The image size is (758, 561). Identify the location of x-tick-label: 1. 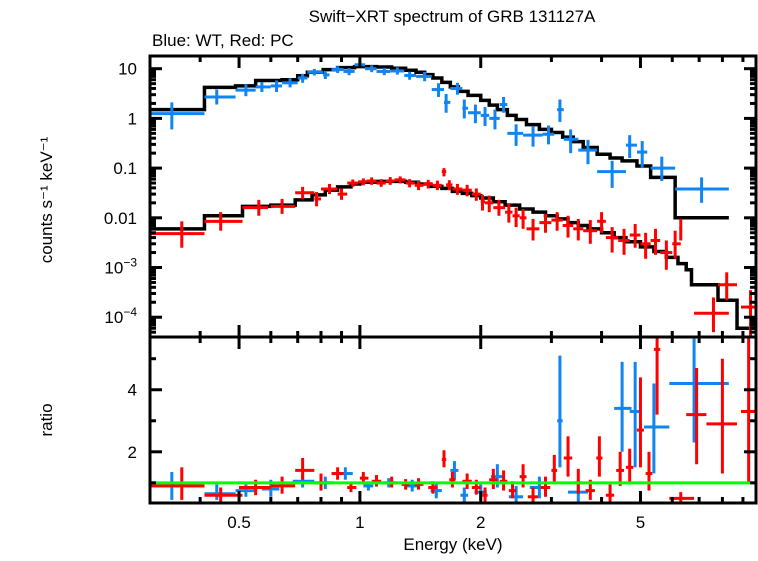
(359, 522).